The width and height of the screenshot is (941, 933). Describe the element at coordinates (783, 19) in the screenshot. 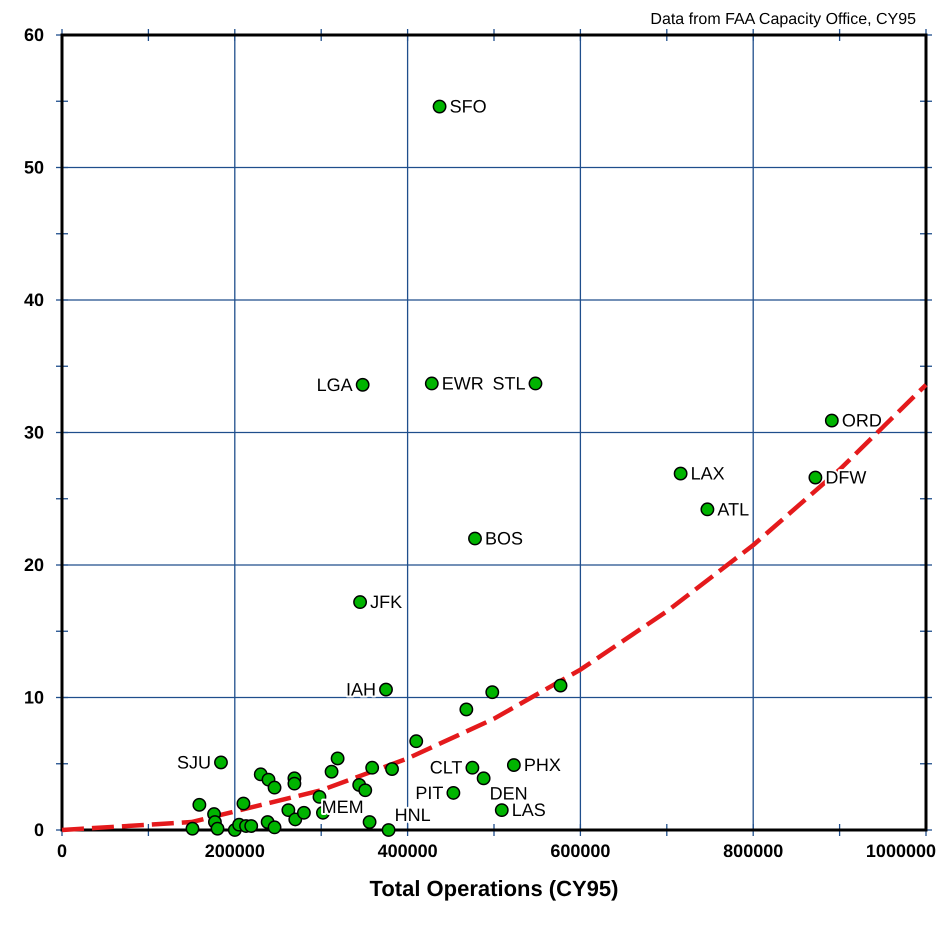

I see `text: Data from FAA Capacity Office, CY95` at that location.